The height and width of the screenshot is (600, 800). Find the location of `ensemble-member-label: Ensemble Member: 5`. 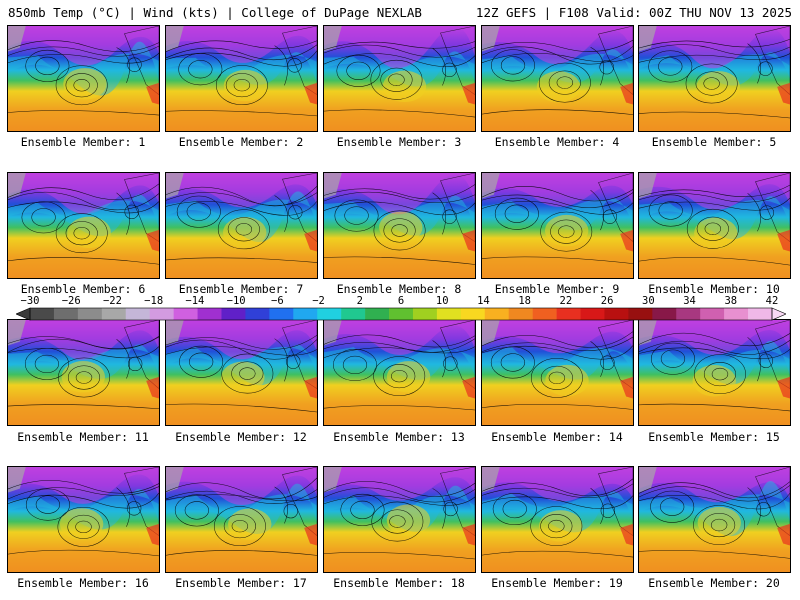

ensemble-member-label: Ensemble Member: 5 is located at coordinates (714, 142).